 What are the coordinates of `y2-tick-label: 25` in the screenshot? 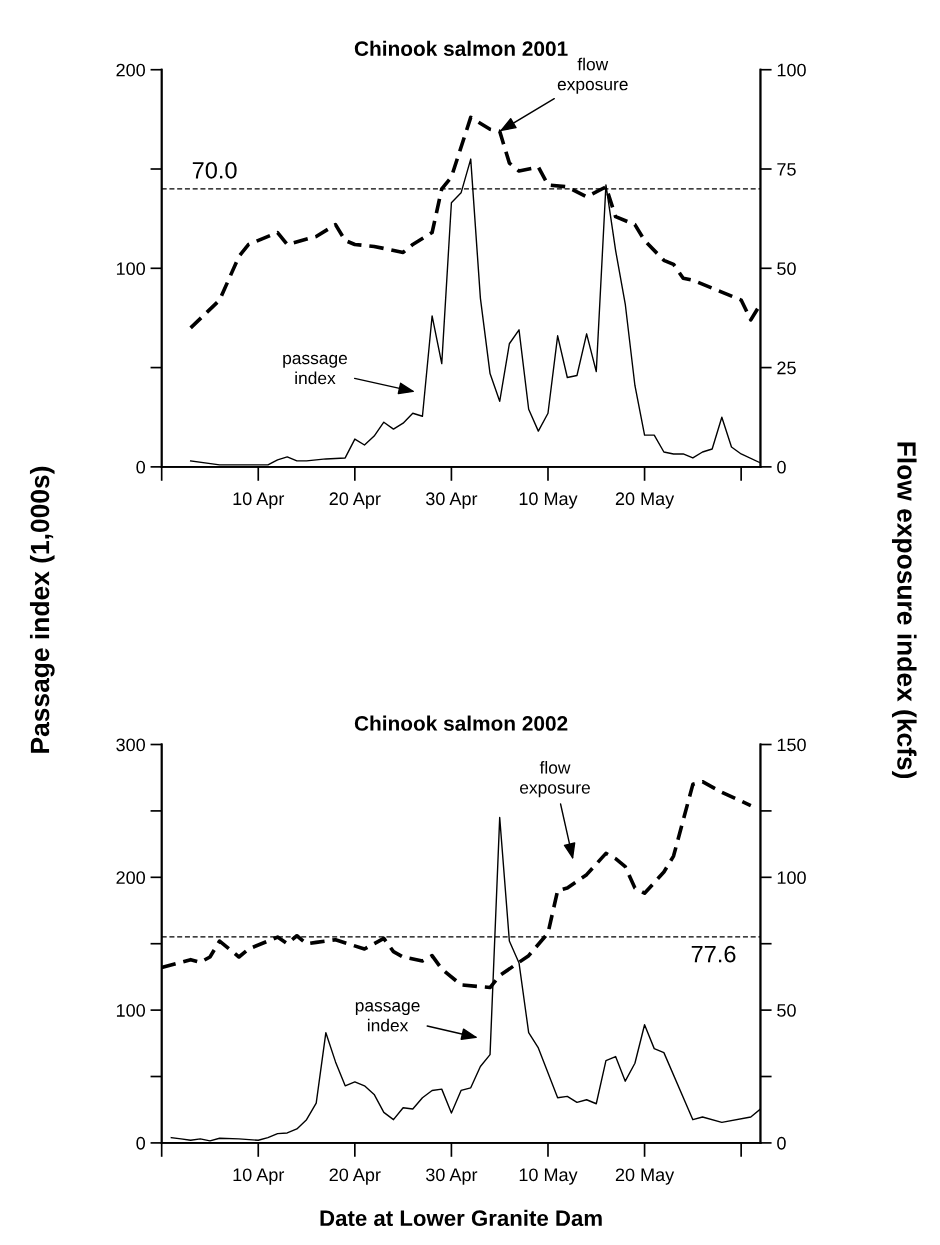 It's located at (786, 368).